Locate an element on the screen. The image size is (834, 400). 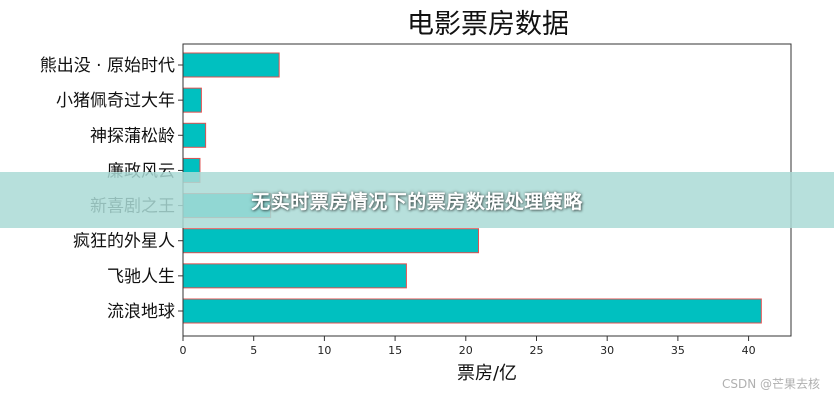
x-tick-label: 20 is located at coordinates (466, 350).